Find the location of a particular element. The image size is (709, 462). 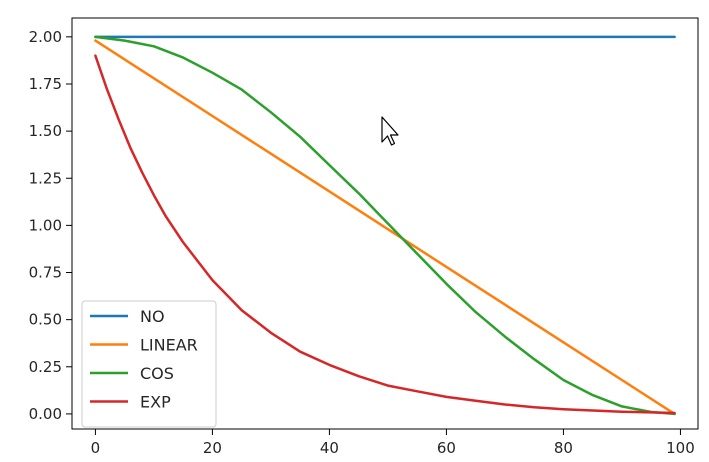

legend: NO LINEAR COS EXP is located at coordinates (149, 364).